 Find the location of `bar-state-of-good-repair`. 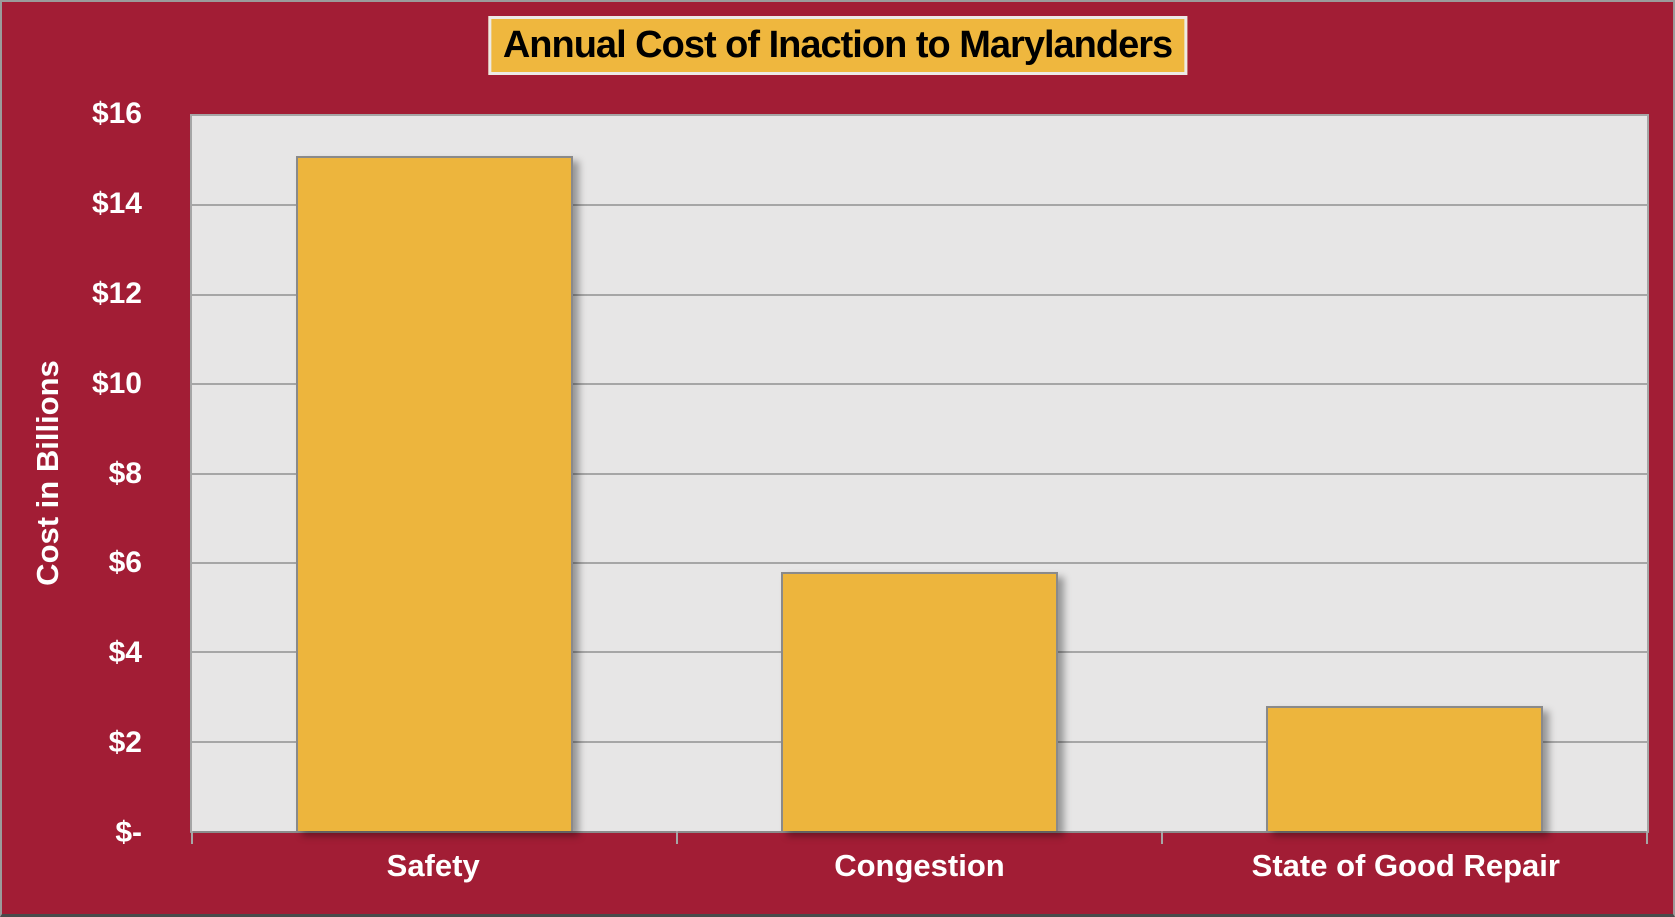

bar-state-of-good-repair is located at coordinates (1404, 768).